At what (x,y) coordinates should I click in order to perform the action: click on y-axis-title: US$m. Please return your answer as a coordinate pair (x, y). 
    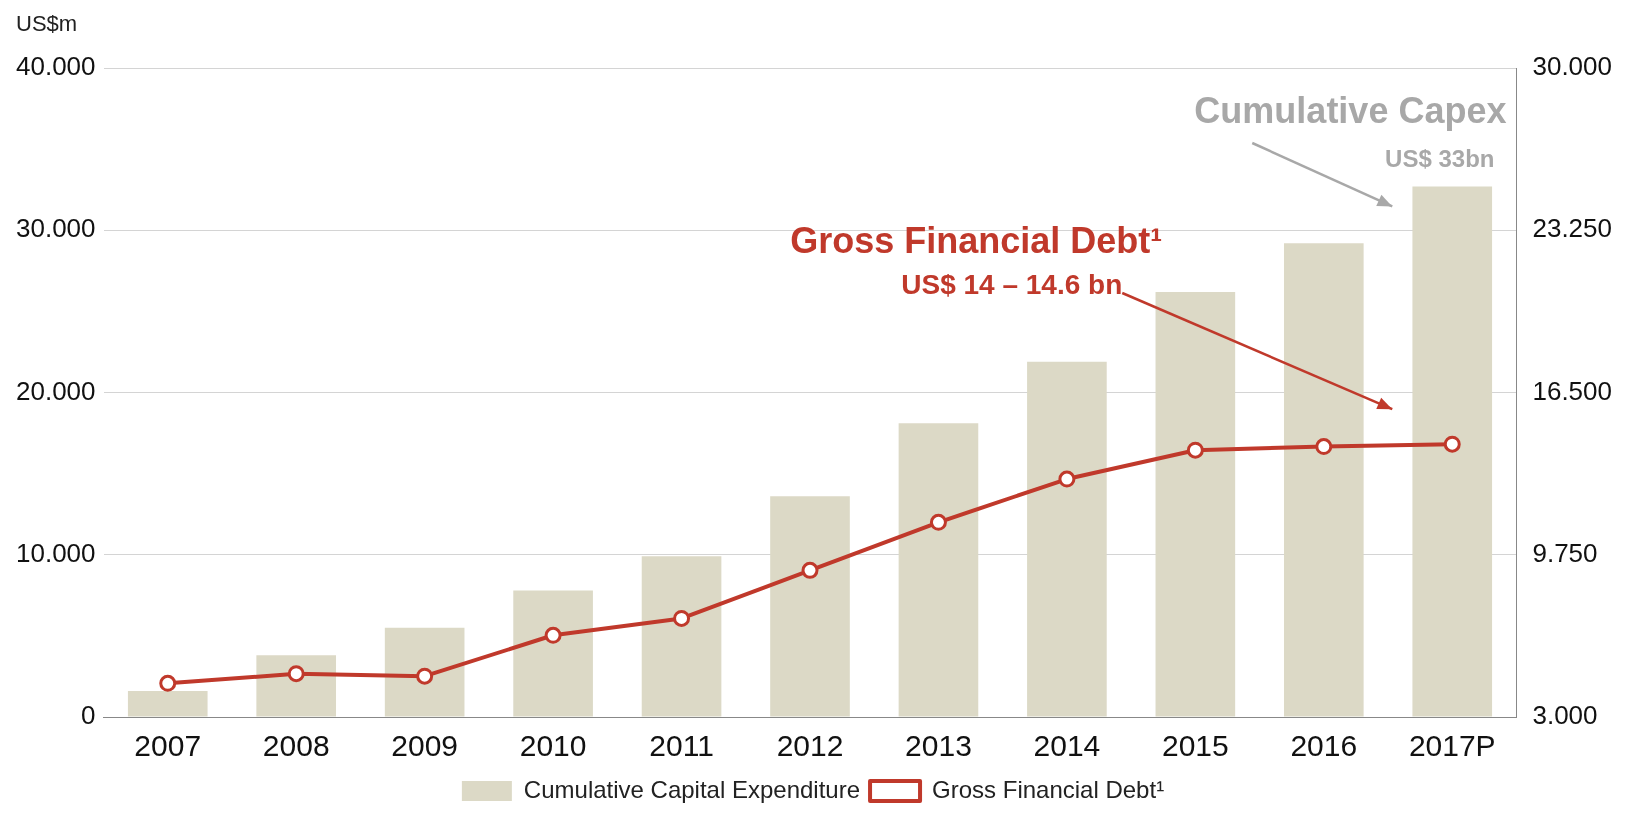
    Looking at the image, I should click on (47, 24).